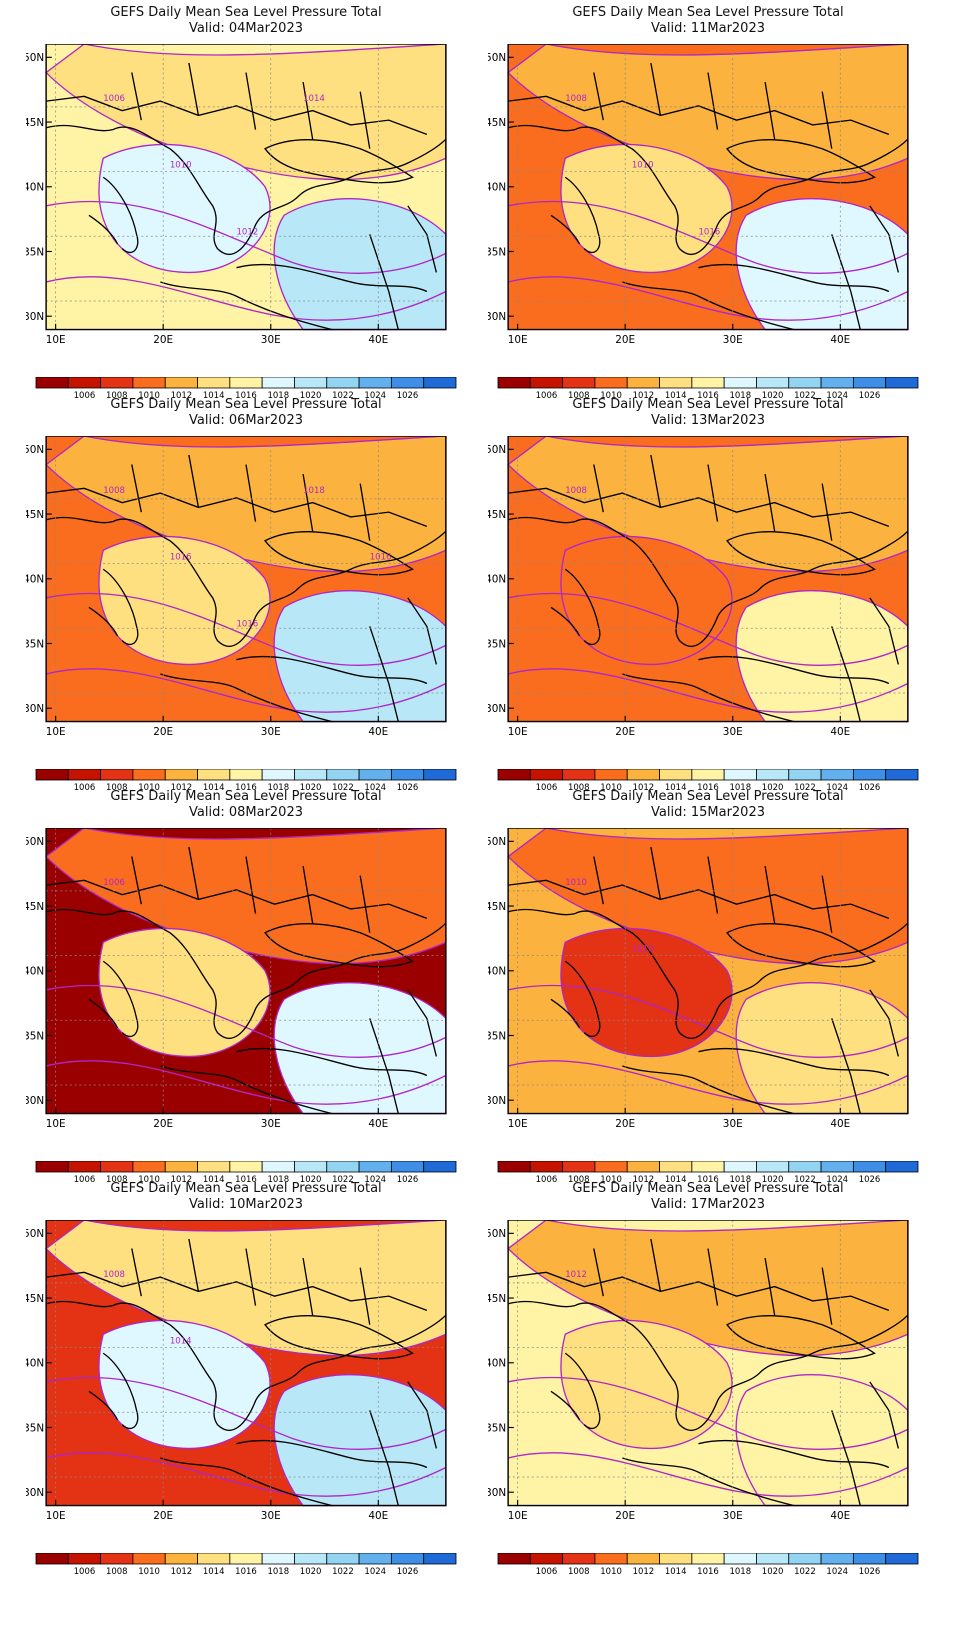 The height and width of the screenshot is (1640, 964). Describe the element at coordinates (644, 1179) in the screenshot. I see `colorbar-label: 1012` at that location.